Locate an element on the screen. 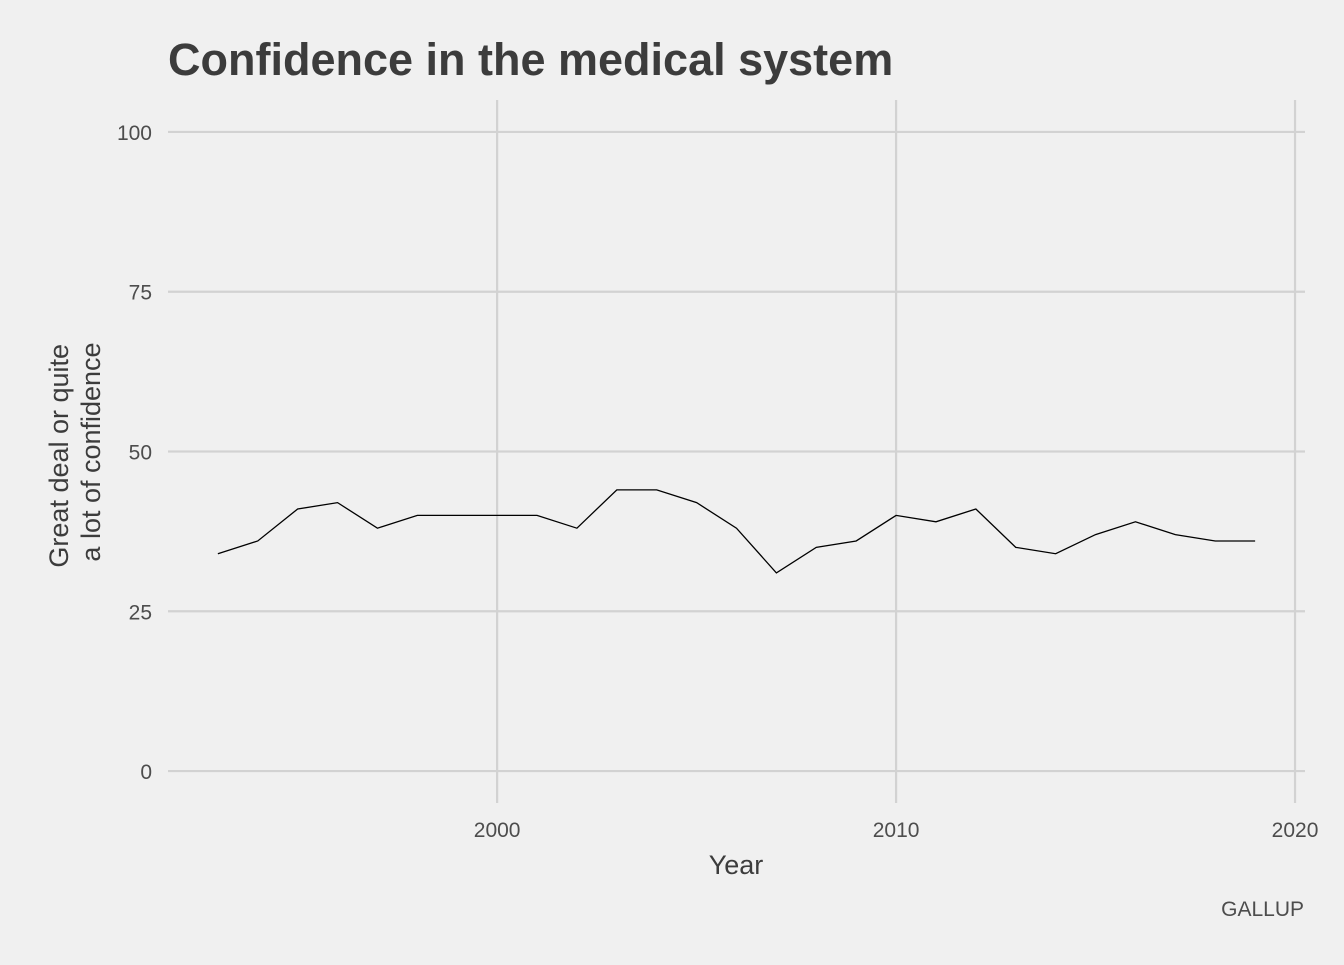 This screenshot has height=965, width=1344. data-point-2011 is located at coordinates (935, 521).